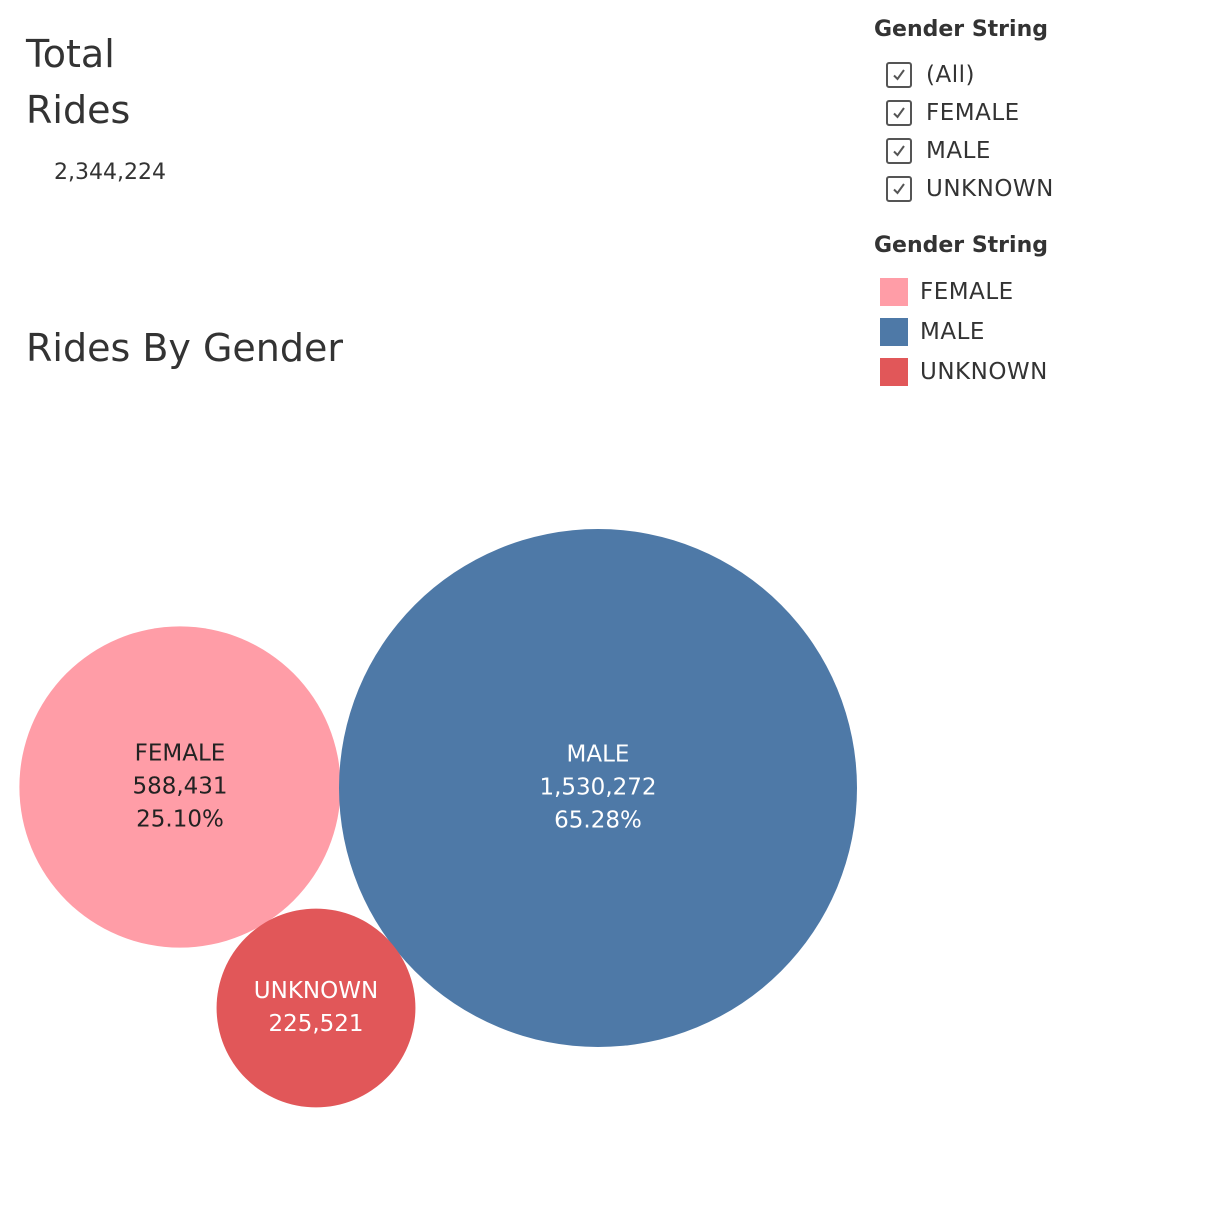 Image resolution: width=1208 pixels, height=1212 pixels. I want to click on legend-label: UNKNOWN, so click(984, 372).